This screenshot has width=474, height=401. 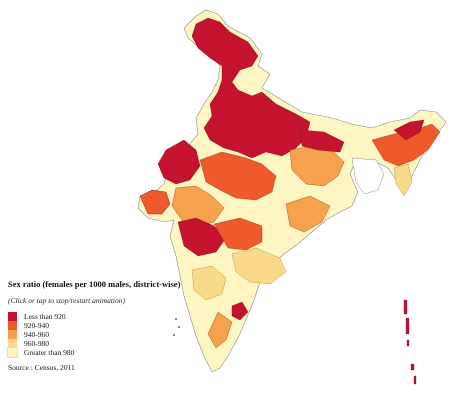 I want to click on legend-label: 940-960, so click(x=36, y=334).